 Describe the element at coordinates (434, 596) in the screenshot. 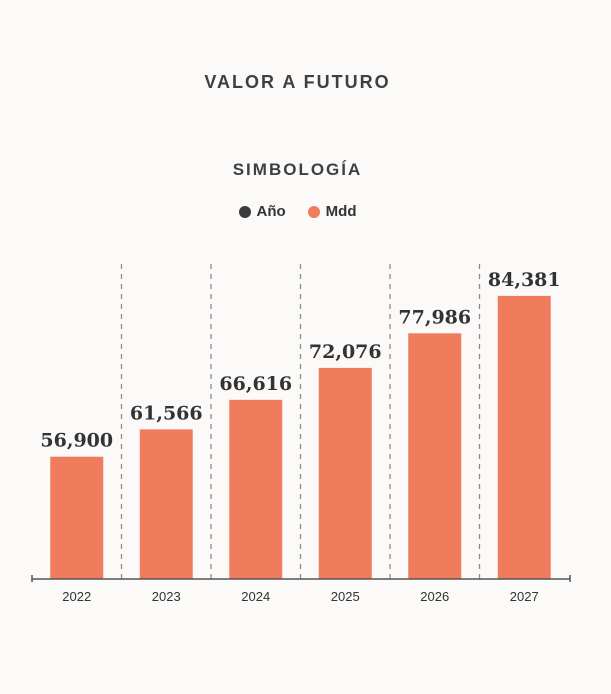

I see `tick-label-2026: 2026` at that location.